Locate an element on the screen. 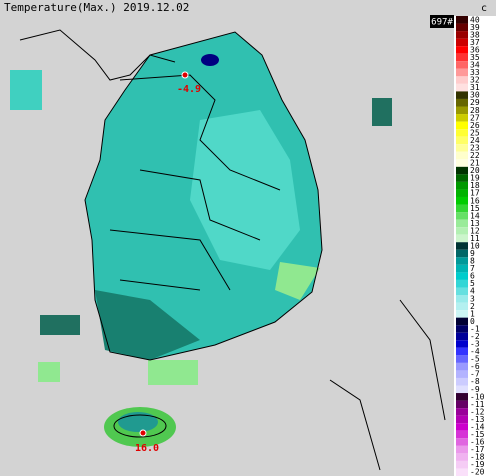 The height and width of the screenshot is (476, 496). legend-label: -10 is located at coordinates (477, 396).